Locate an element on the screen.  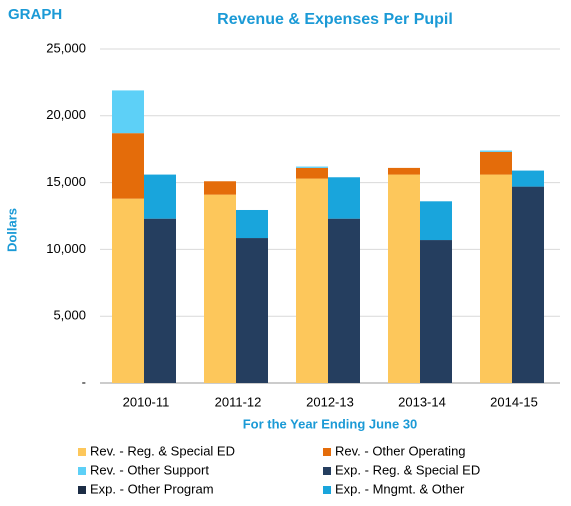
y-tick-label: - is located at coordinates (84, 381).